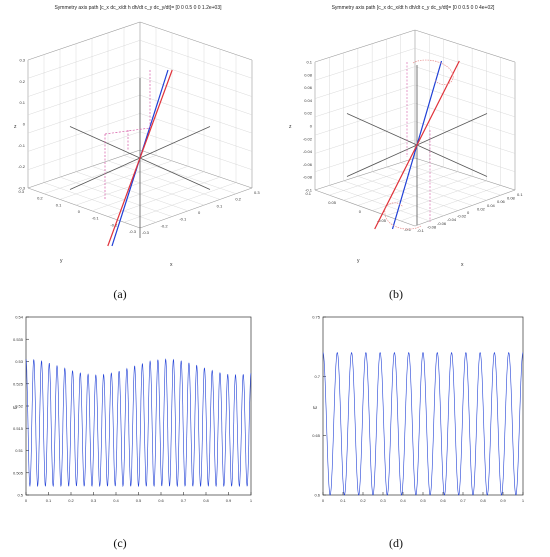 Image resolution: width=550 pixels, height=557 pixels. What do you see at coordinates (433, 72) in the screenshot?
I see `b-top-loop` at bounding box center [433, 72].